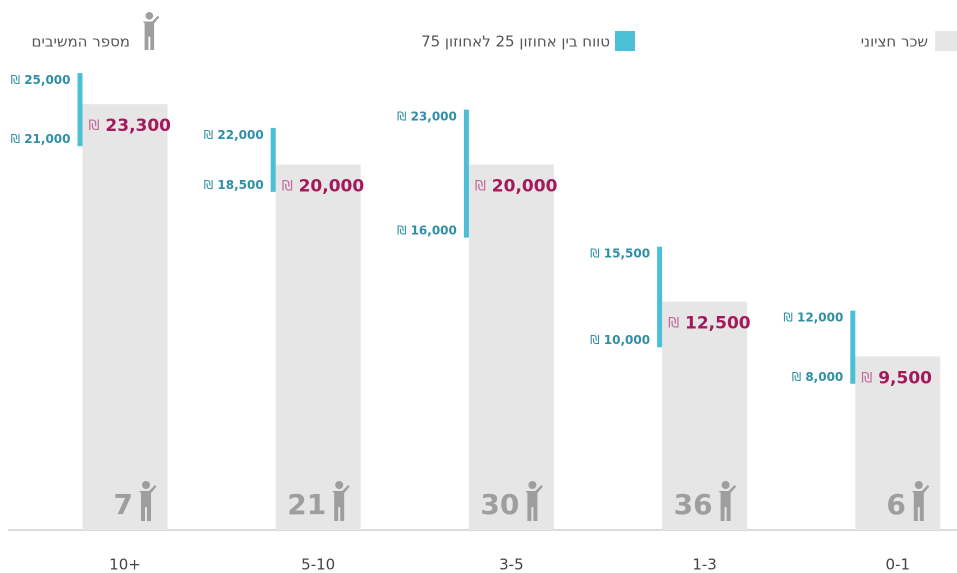 This screenshot has height=573, width=957. What do you see at coordinates (946, 41) in the screenshot?
I see `legend-swatch-median` at bounding box center [946, 41].